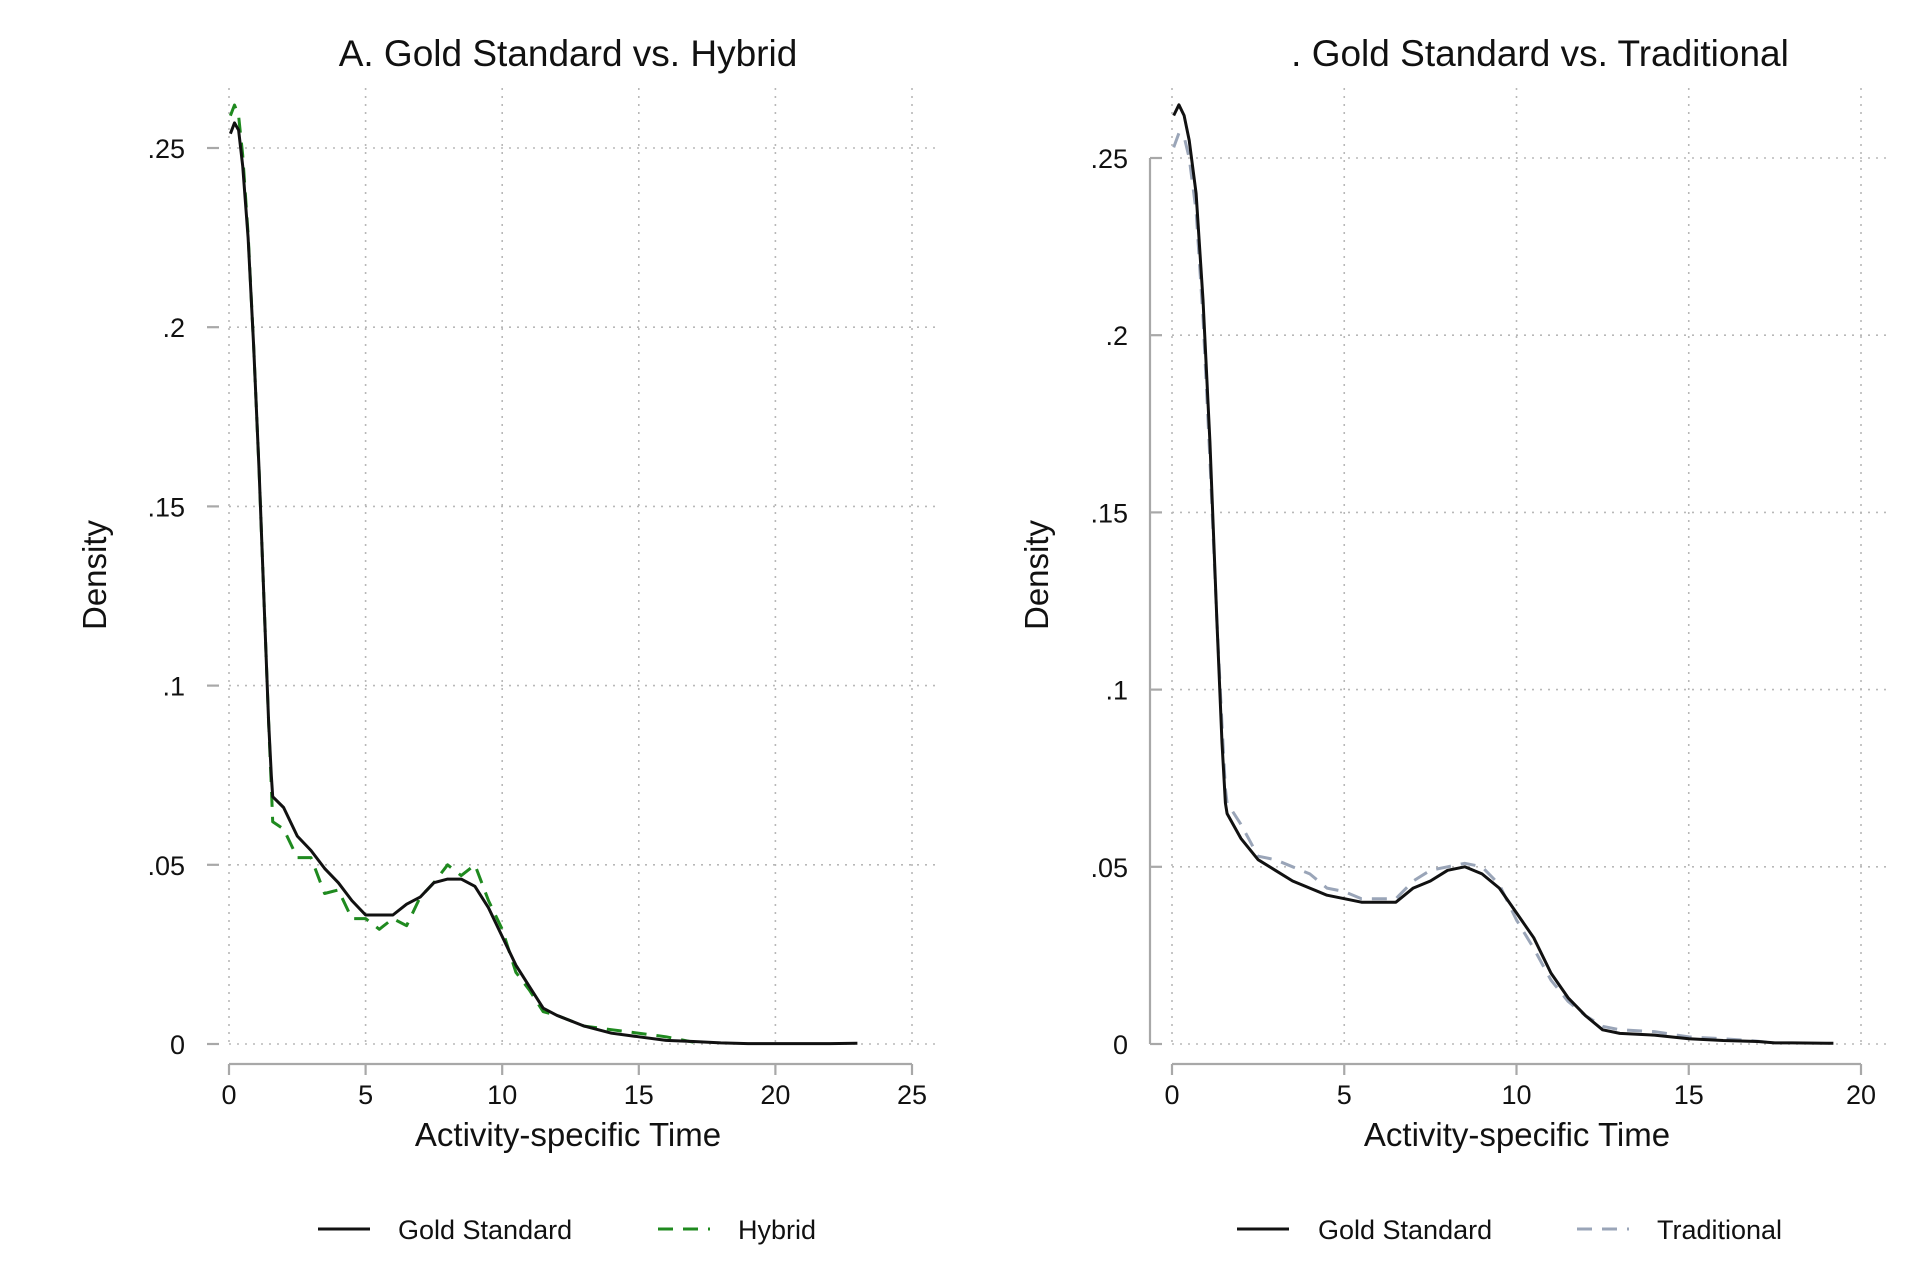 This screenshot has width=1920, height=1265. Describe the element at coordinates (1509, 1230) in the screenshot. I see `legend: Gold Standard Traditional` at that location.